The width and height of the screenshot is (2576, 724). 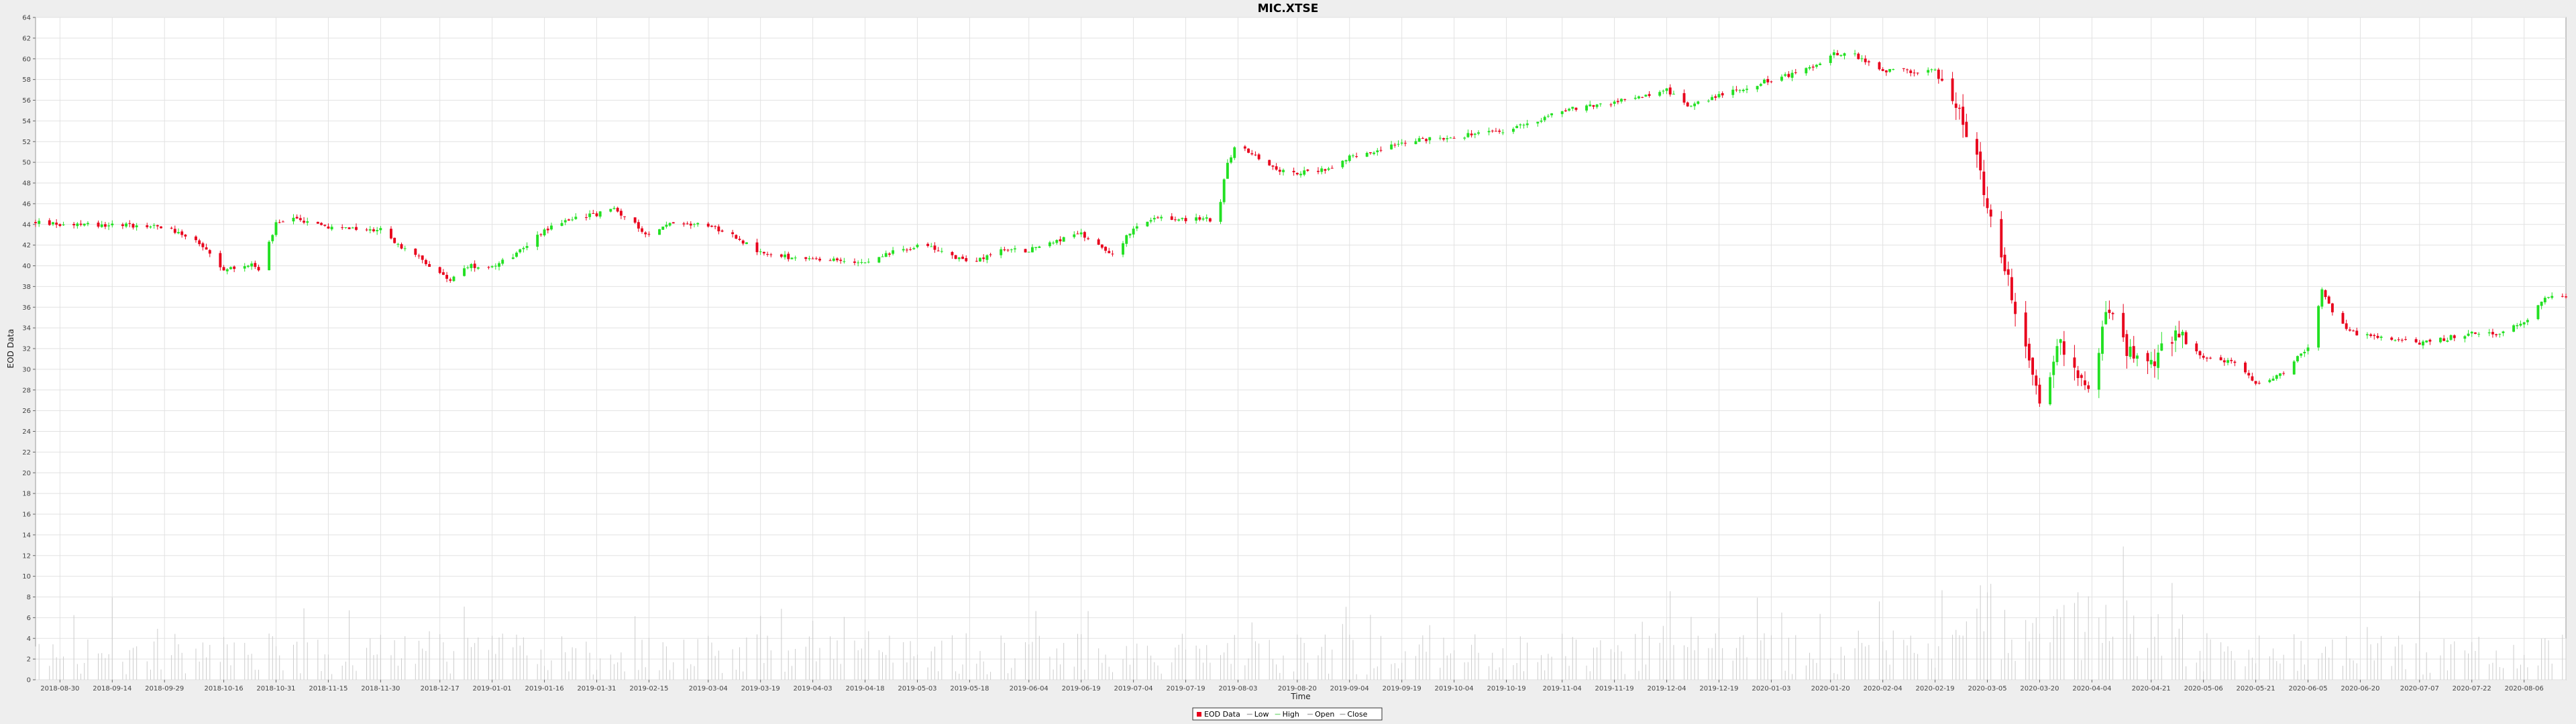 I want to click on x-tick-label: 2019-10-04, so click(x=1454, y=688).